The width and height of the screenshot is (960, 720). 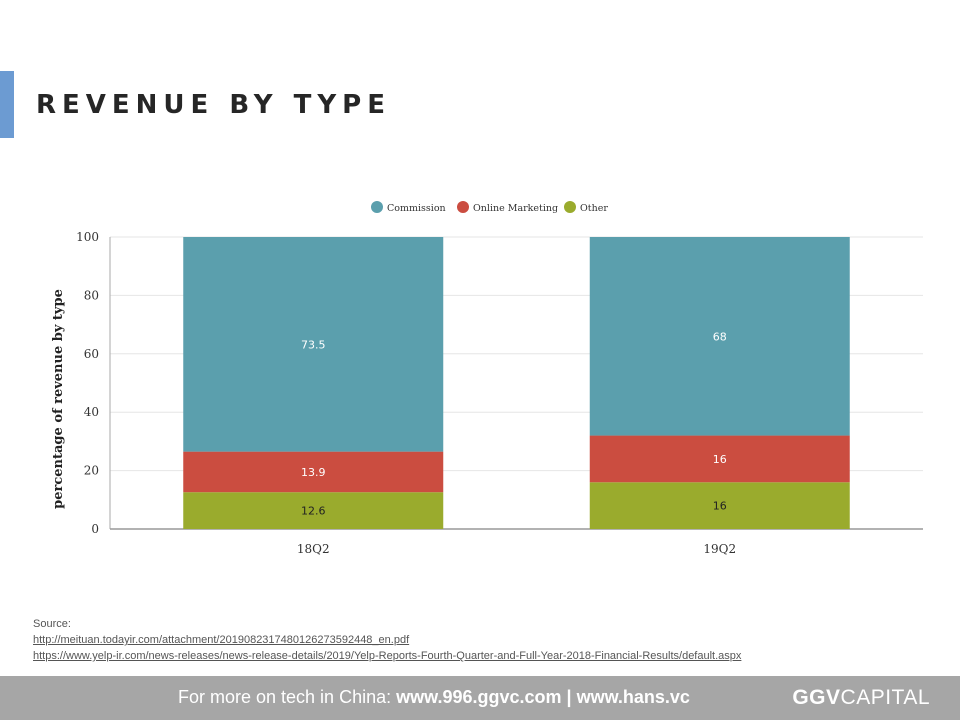 I want to click on y-tick-label: 100, so click(x=87, y=237).